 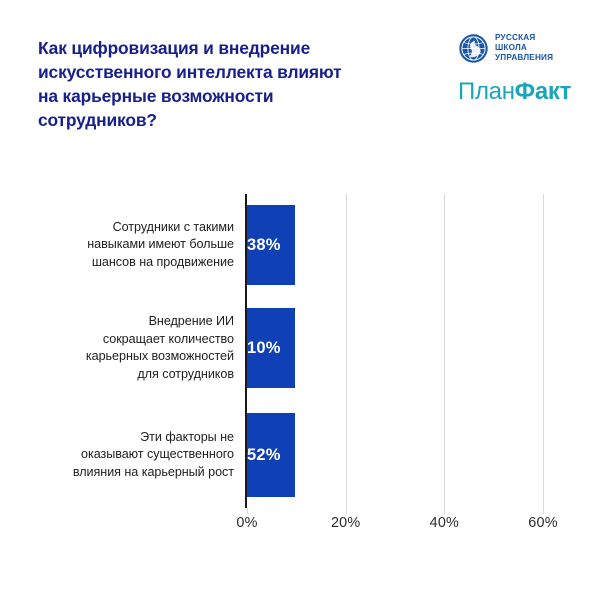 I want to click on planfakt-logo: ПланФакт, so click(x=521, y=92).